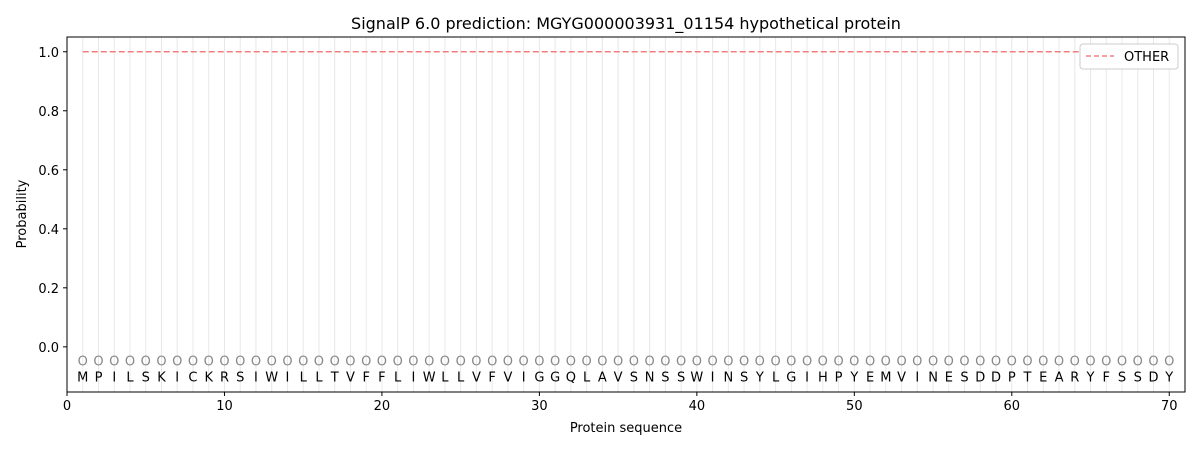 Image resolution: width=1200 pixels, height=454 pixels. Describe the element at coordinates (1012, 406) in the screenshot. I see `x-tick-label: 60` at that location.